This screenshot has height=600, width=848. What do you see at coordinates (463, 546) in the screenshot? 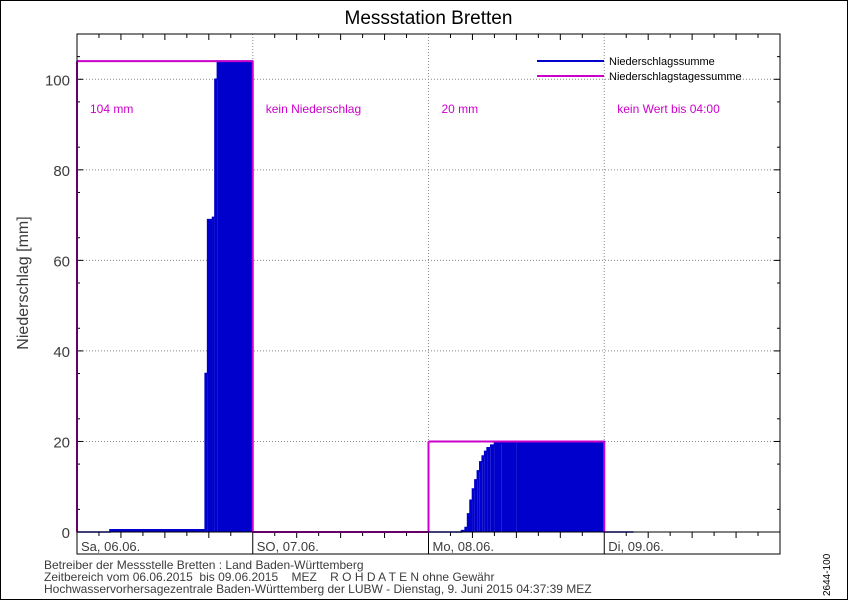
I see `x-day-label: Mo, 08.06.` at bounding box center [463, 546].